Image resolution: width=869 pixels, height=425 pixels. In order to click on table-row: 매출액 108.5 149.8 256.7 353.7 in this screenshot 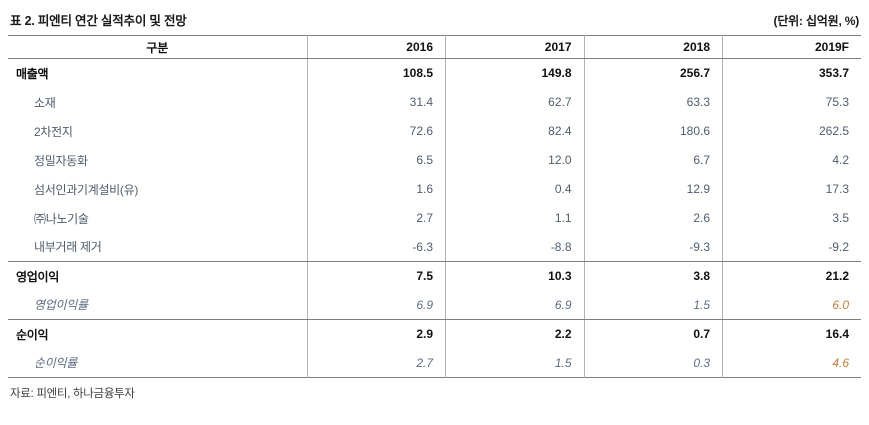, I will do `click(434, 73)`.